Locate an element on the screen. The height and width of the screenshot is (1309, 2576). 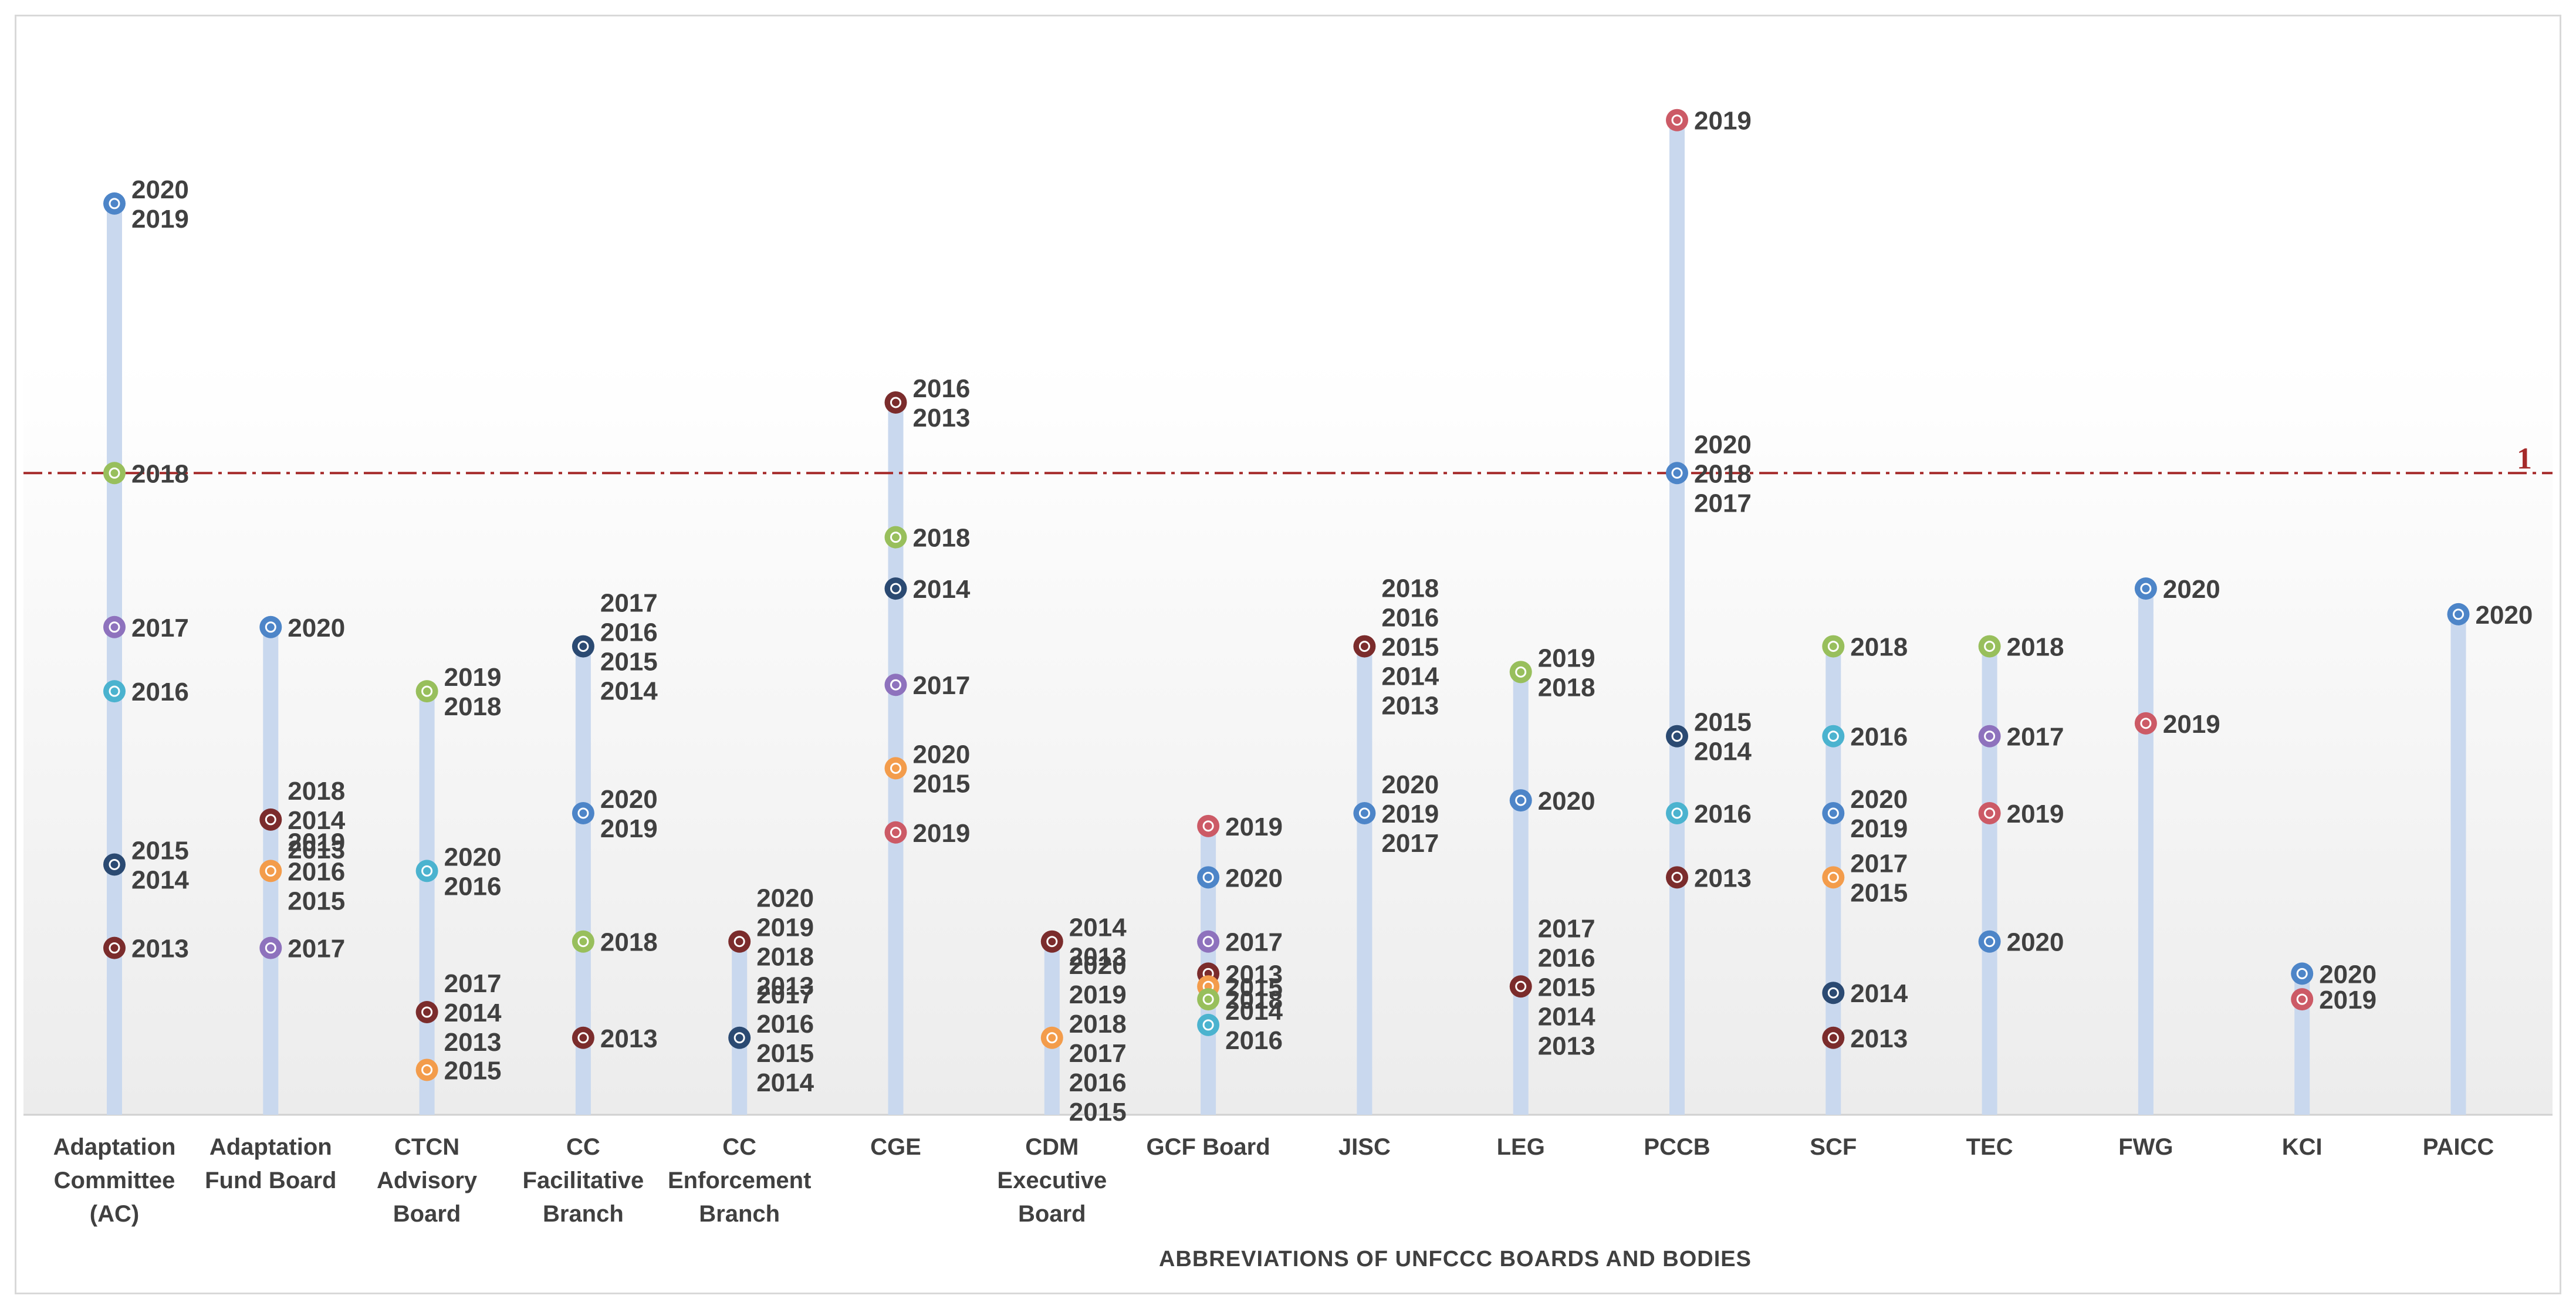
data-point: 2015 is located at coordinates (458, 1070).